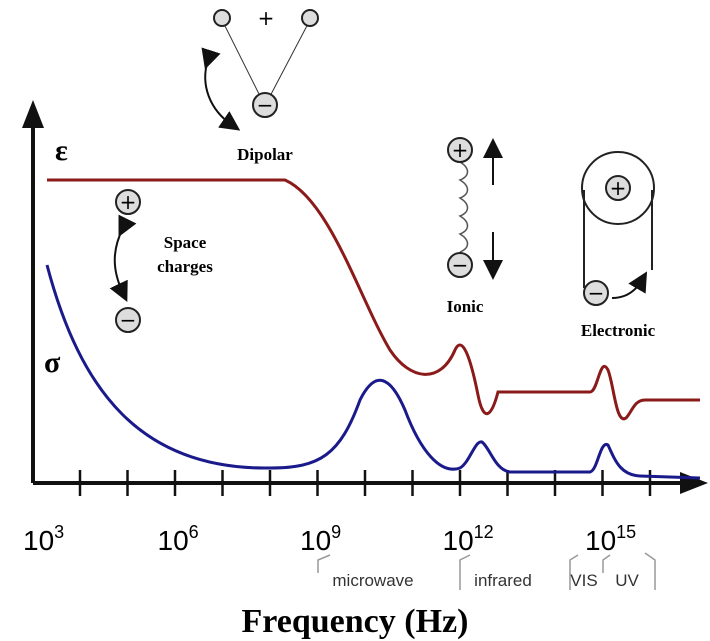 The width and height of the screenshot is (710, 641). Describe the element at coordinates (618, 330) in the screenshot. I see `electronic-label: Electronic` at that location.